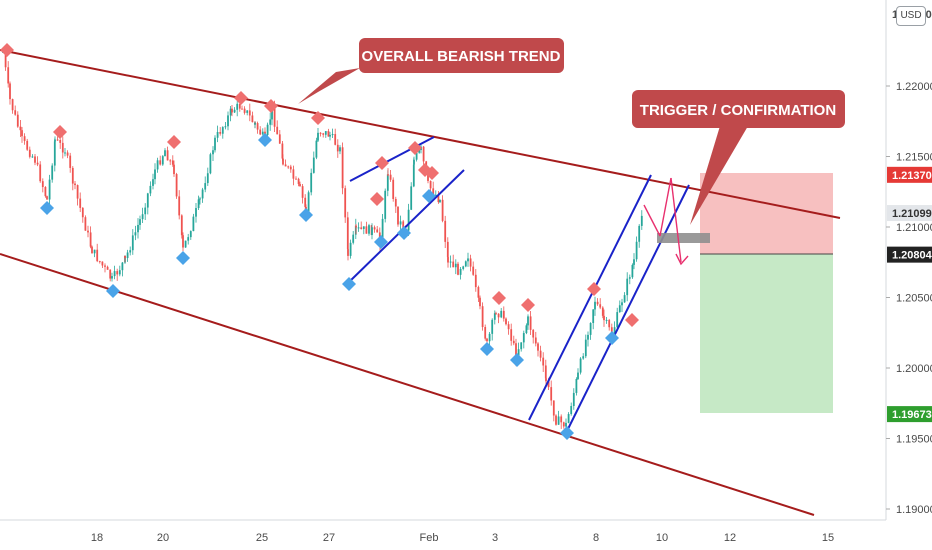 The image size is (932, 550). Describe the element at coordinates (462, 538) in the screenshot. I see `x-axis: 18 20 25 27 Feb 3 8 10 12 15` at that location.